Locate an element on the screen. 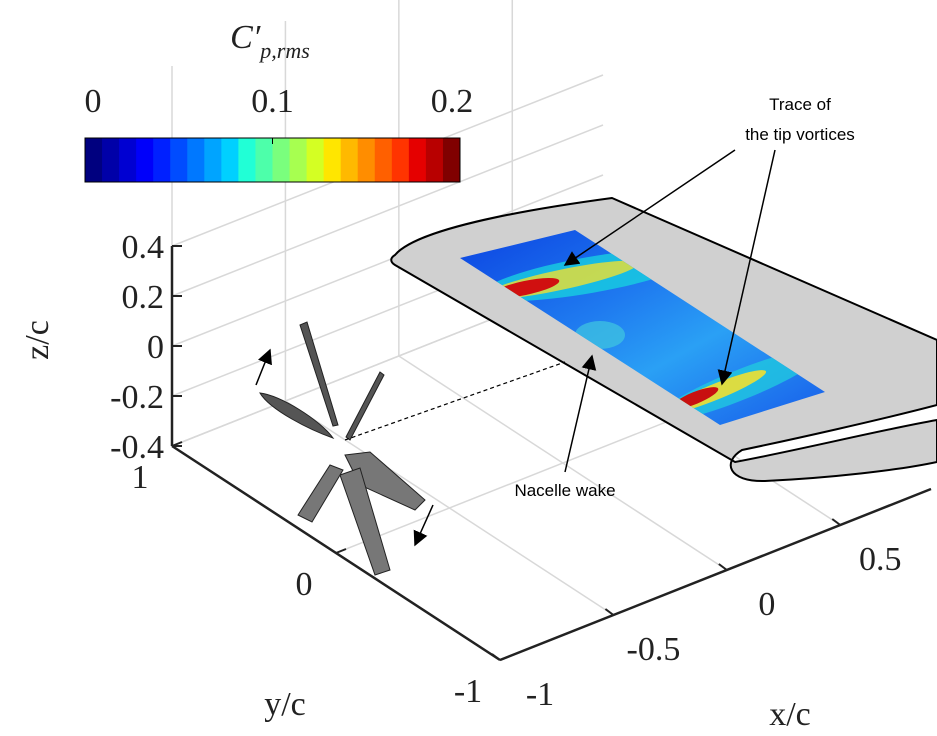 The image size is (937, 736). y-axis-label: y/c is located at coordinates (285, 704).